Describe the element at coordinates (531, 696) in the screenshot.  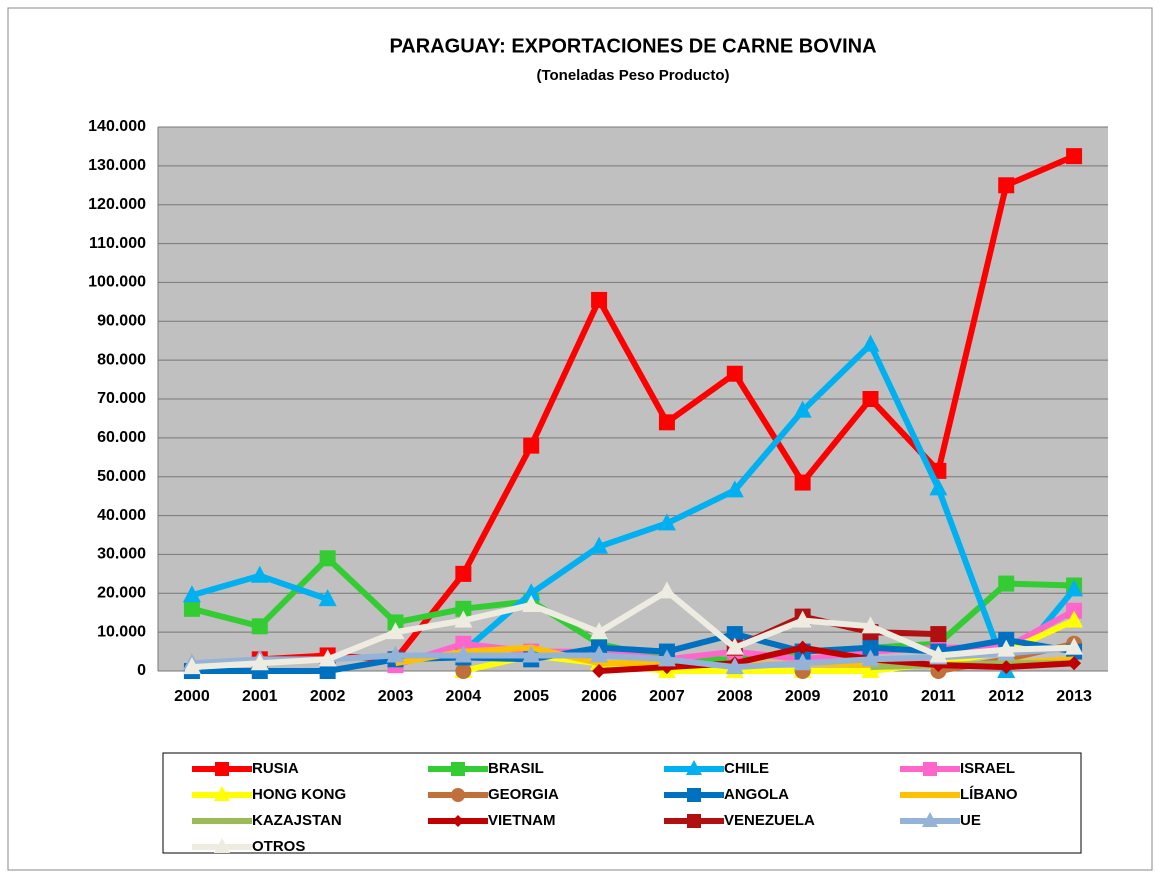
I see `x-tick-label: 2005` at that location.